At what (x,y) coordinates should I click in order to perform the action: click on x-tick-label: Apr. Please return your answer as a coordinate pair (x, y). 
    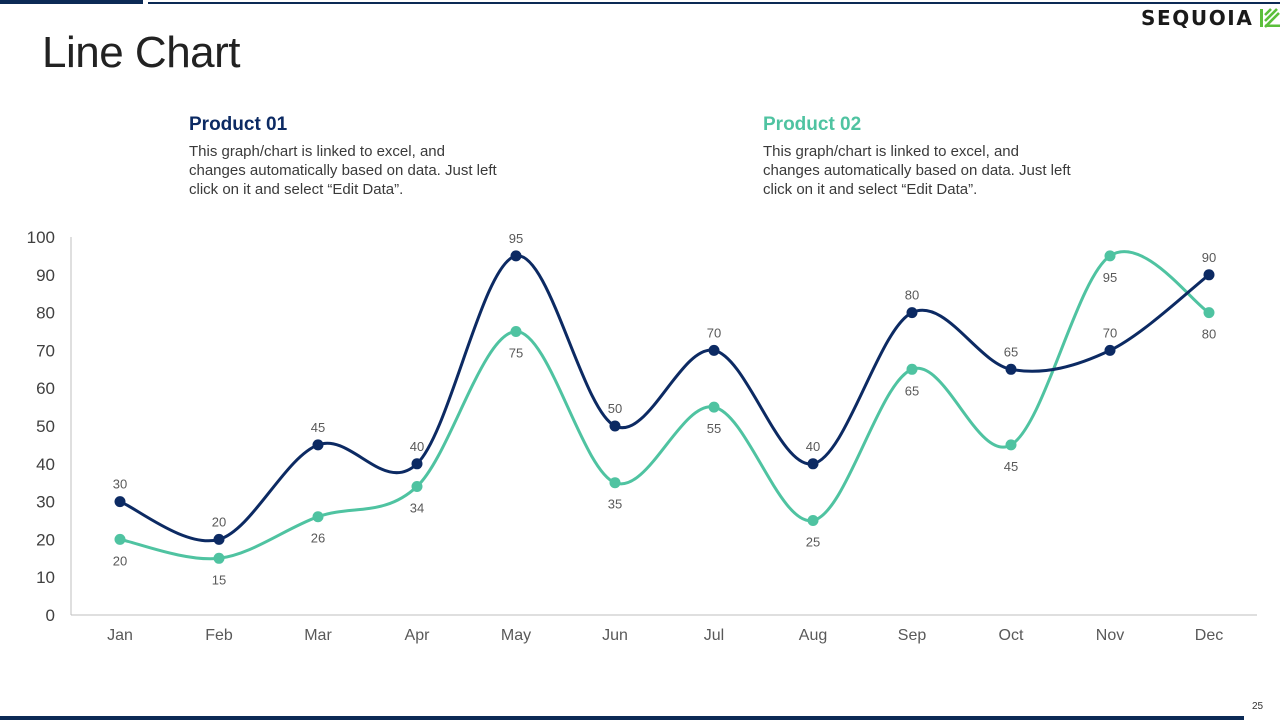
    Looking at the image, I should click on (418, 635).